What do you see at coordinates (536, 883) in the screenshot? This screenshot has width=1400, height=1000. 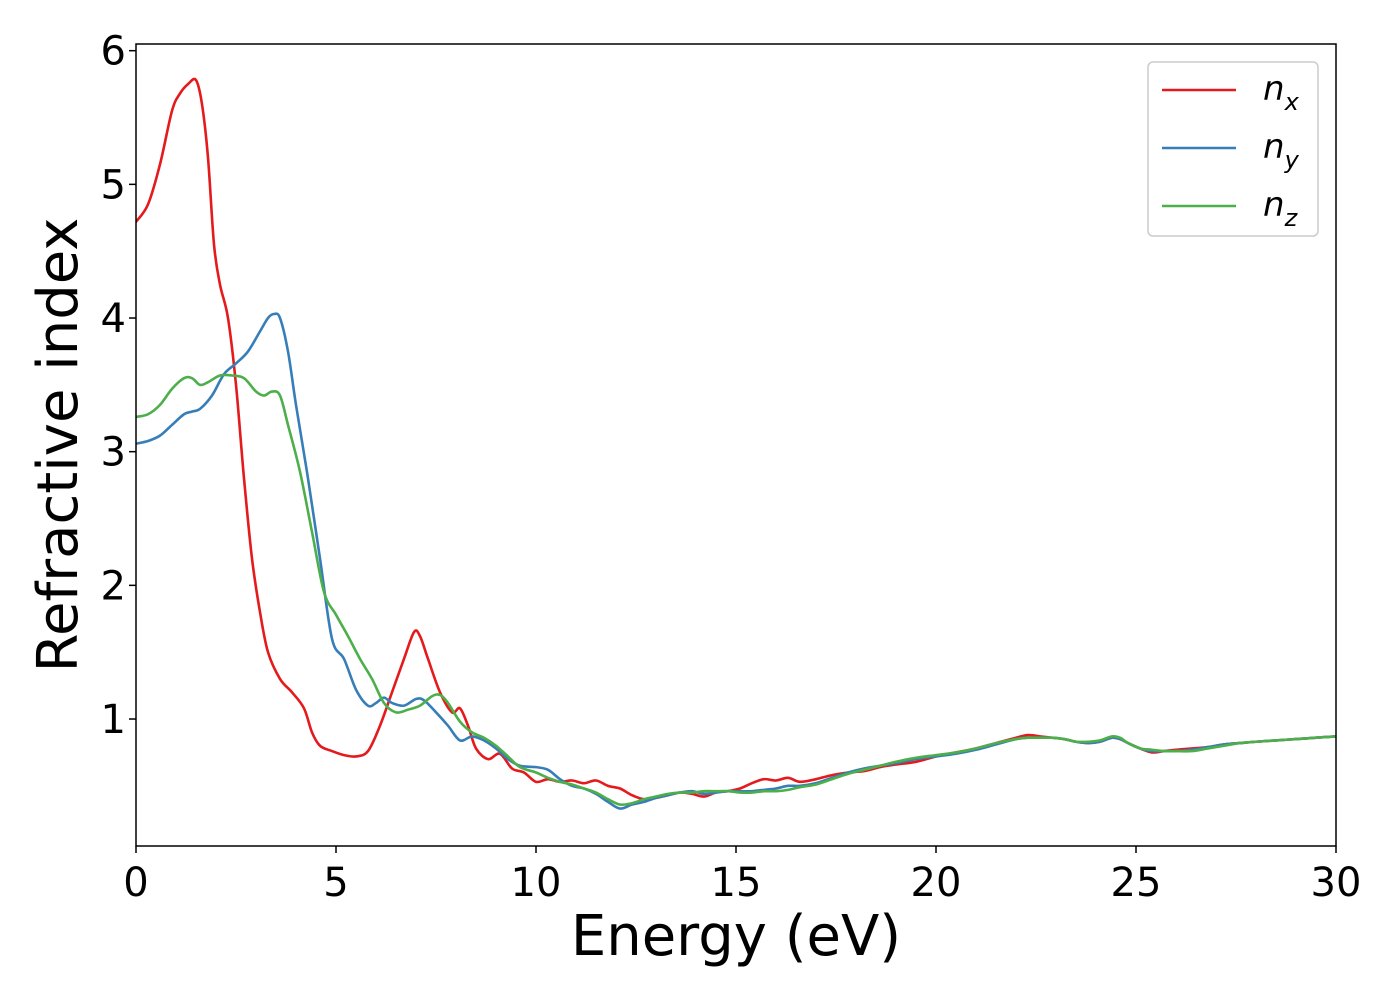 I see `x-tick-label: 10` at bounding box center [536, 883].